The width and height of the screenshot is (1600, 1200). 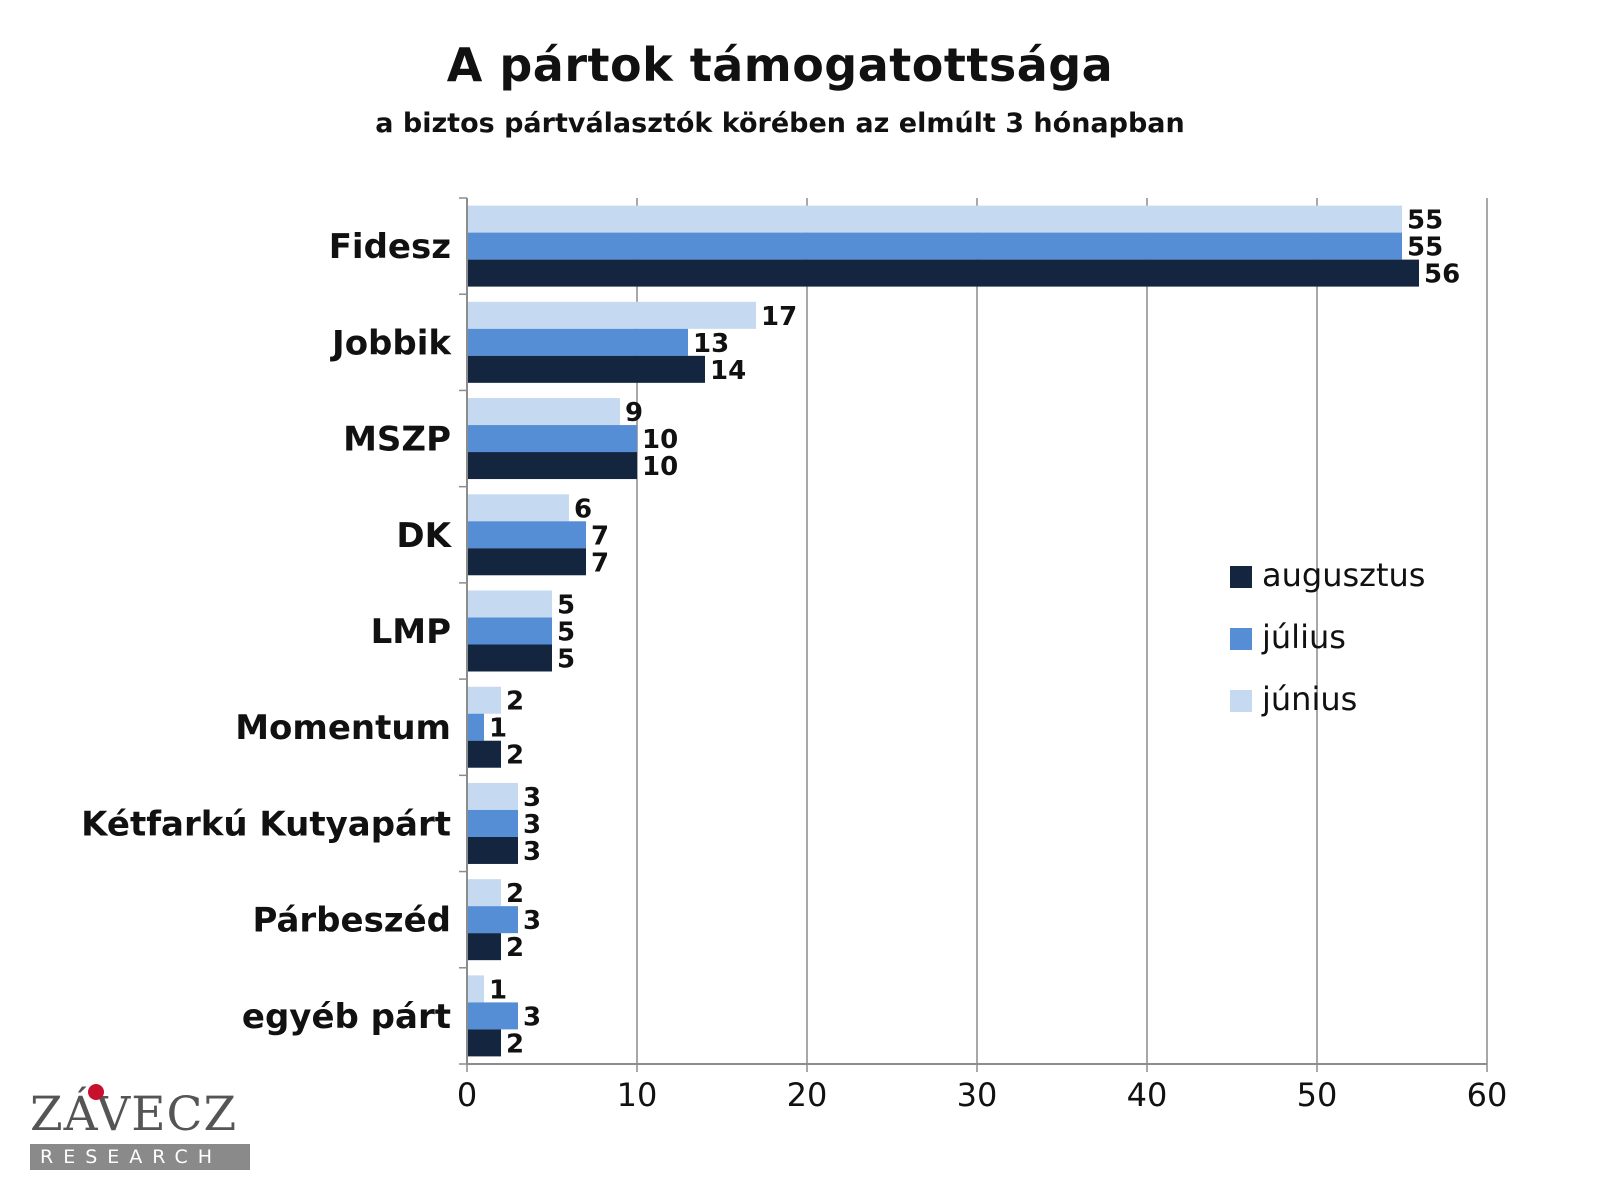 What do you see at coordinates (484, 1043) in the screenshot?
I see `bar-egyéb-párt-augusztus` at bounding box center [484, 1043].